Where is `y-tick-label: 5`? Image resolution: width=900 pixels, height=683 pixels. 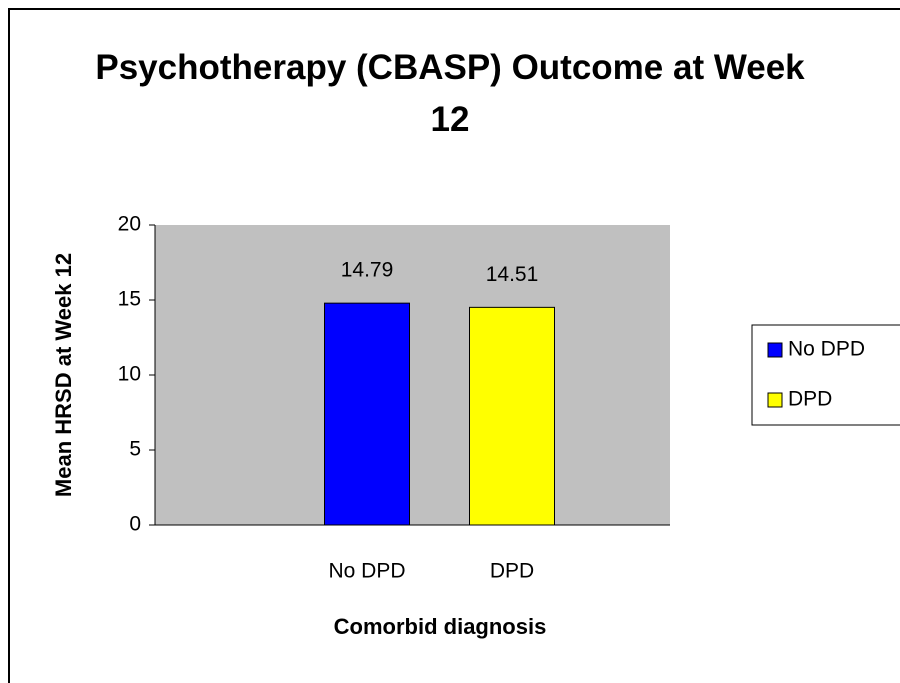 y-tick-label: 5 is located at coordinates (135, 449).